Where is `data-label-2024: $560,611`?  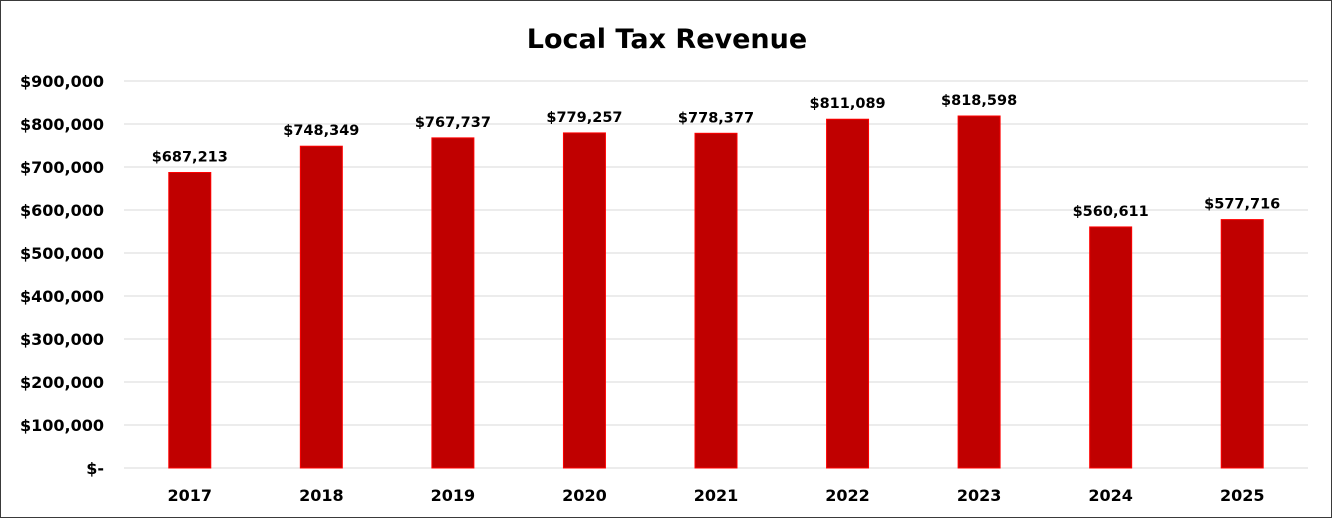
data-label-2024: $560,611 is located at coordinates (1111, 212).